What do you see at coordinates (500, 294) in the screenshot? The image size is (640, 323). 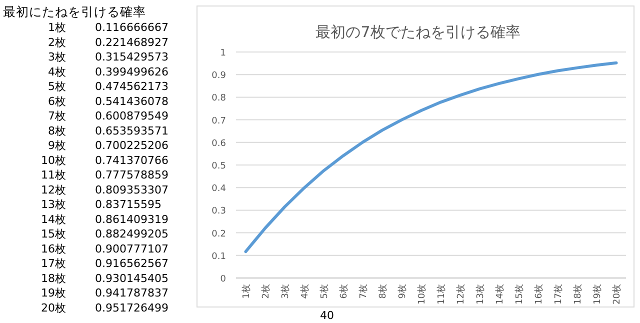 I see `x-tick-label: 14枚` at bounding box center [500, 294].